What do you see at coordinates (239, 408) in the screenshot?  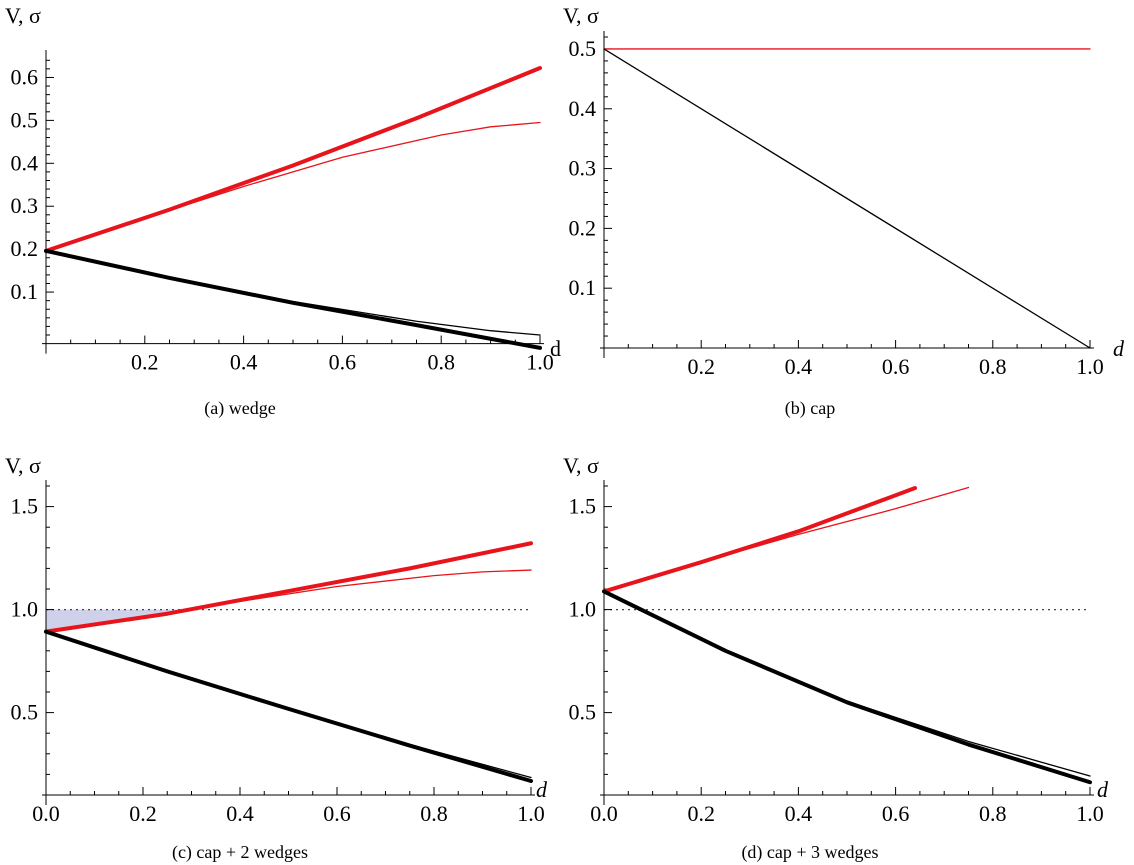 I see `panel-caption: (a) wedge` at bounding box center [239, 408].